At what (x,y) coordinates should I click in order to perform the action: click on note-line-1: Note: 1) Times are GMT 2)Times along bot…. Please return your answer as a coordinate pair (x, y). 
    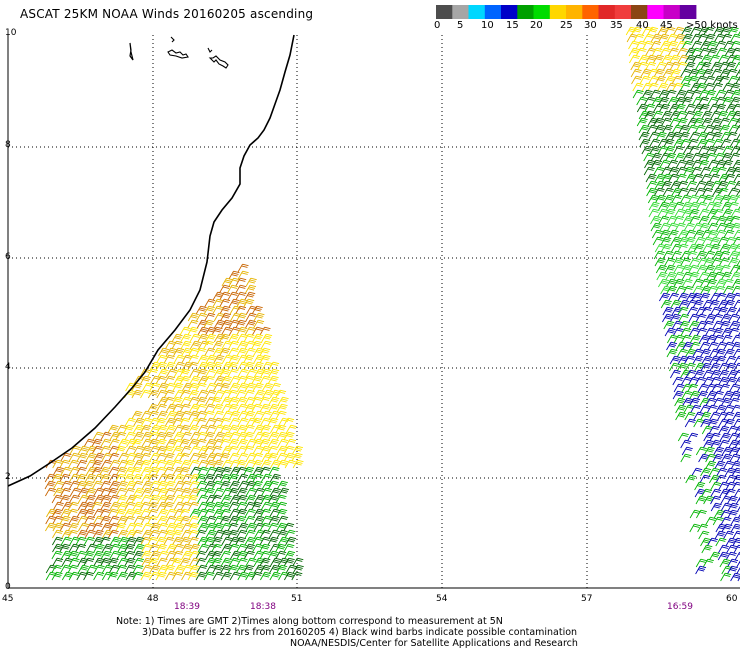
    Looking at the image, I should click on (309, 621).